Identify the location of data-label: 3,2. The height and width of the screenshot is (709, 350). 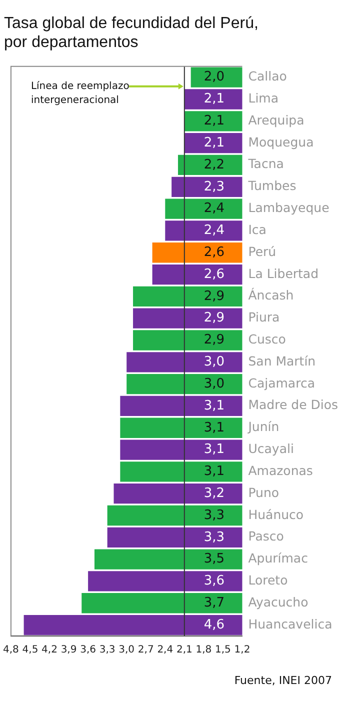
(214, 493).